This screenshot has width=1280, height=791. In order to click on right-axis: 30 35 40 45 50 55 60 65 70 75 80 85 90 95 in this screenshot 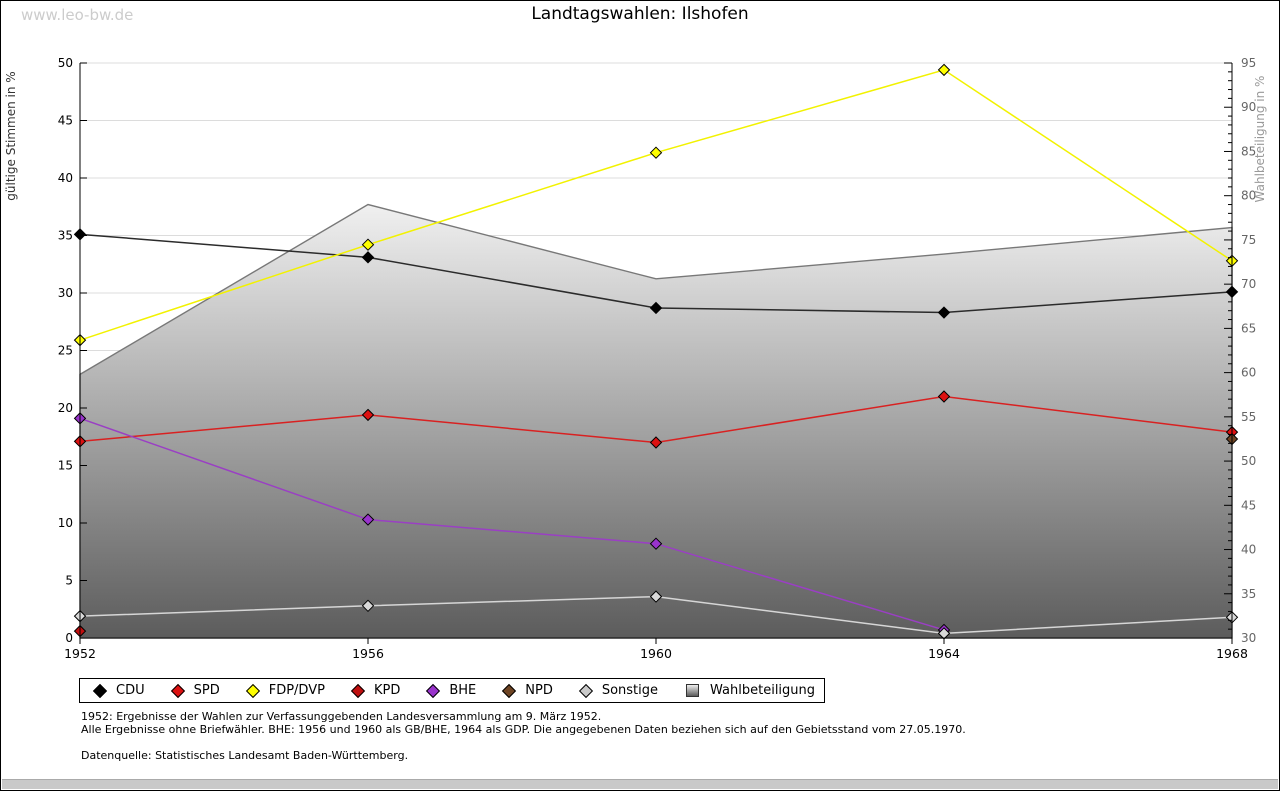, I will do `click(1240, 350)`.